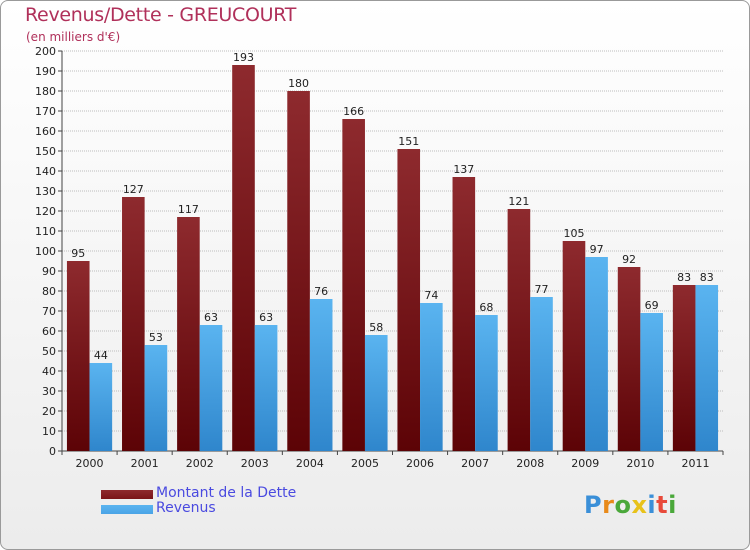 The image size is (750, 550). I want to click on logo-letter: P, so click(593, 505).